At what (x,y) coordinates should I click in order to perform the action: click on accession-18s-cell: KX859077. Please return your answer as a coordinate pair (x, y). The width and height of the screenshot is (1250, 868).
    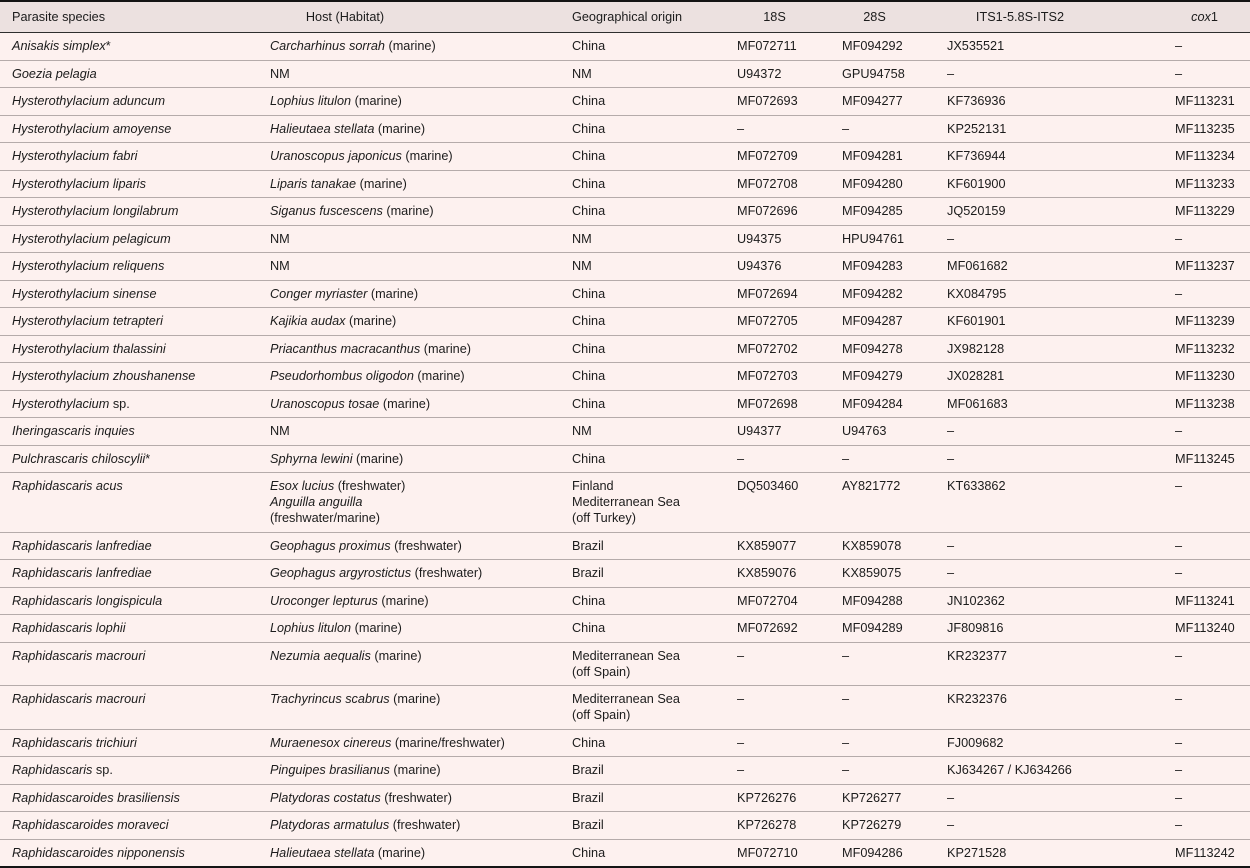
    Looking at the image, I should click on (767, 545).